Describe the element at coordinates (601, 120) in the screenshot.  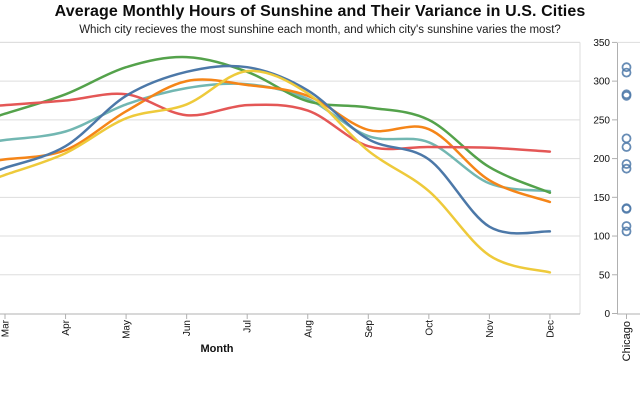
I see `y-tick-label-250: 250` at that location.